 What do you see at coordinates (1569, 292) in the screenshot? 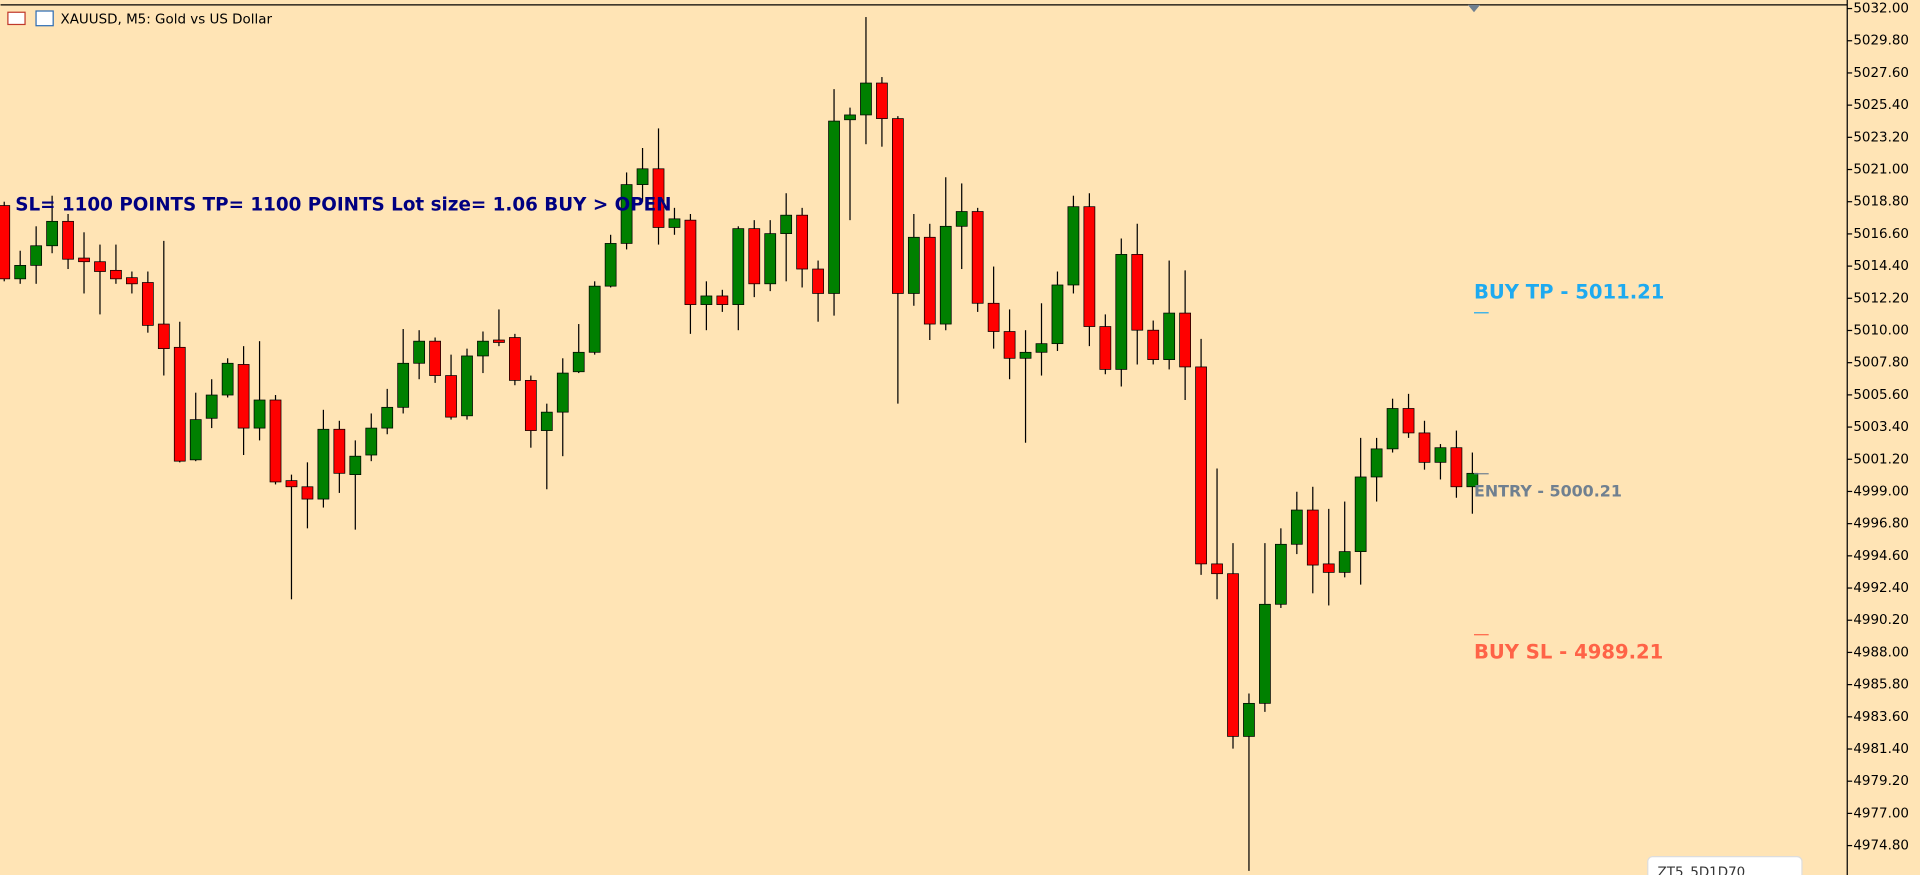
I see `level-label: BUY TP - 5011.21` at bounding box center [1569, 292].